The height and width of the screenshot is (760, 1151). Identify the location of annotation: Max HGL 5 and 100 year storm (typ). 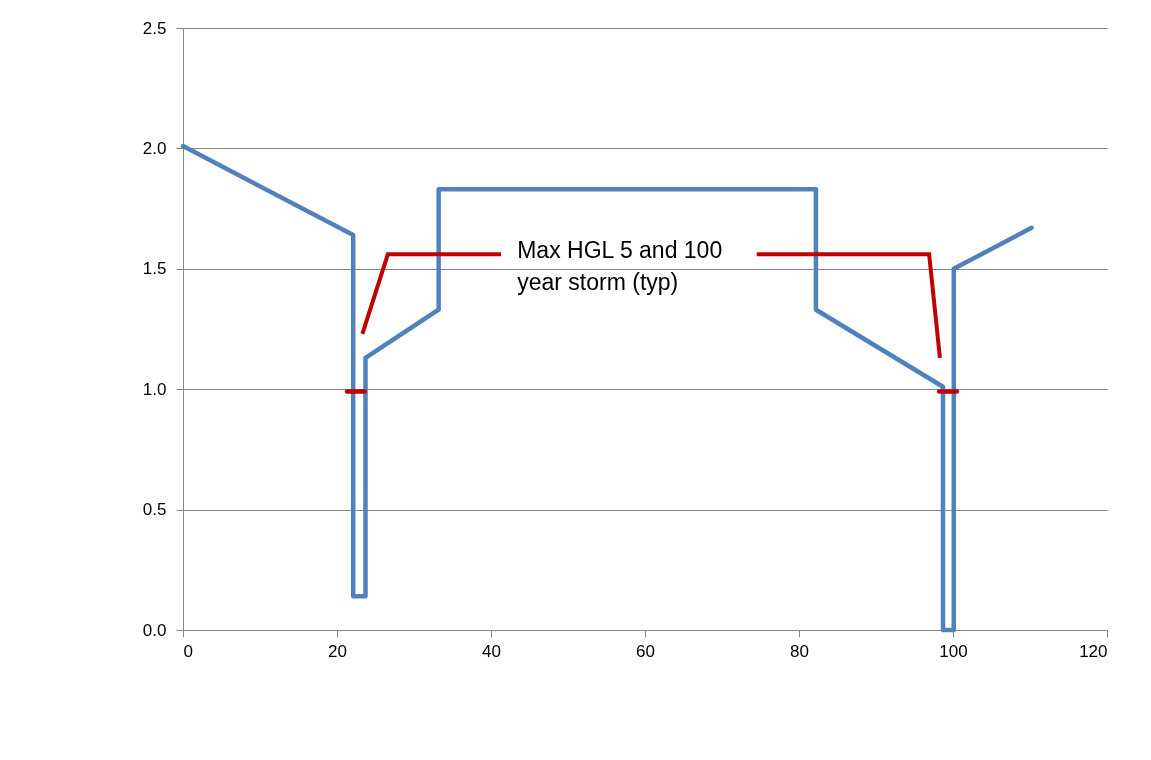
(620, 266).